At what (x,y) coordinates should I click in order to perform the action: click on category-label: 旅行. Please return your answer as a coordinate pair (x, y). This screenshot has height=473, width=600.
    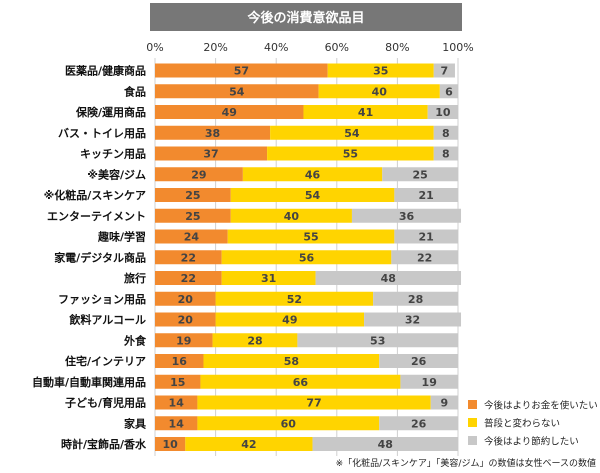
    Looking at the image, I should click on (135, 278).